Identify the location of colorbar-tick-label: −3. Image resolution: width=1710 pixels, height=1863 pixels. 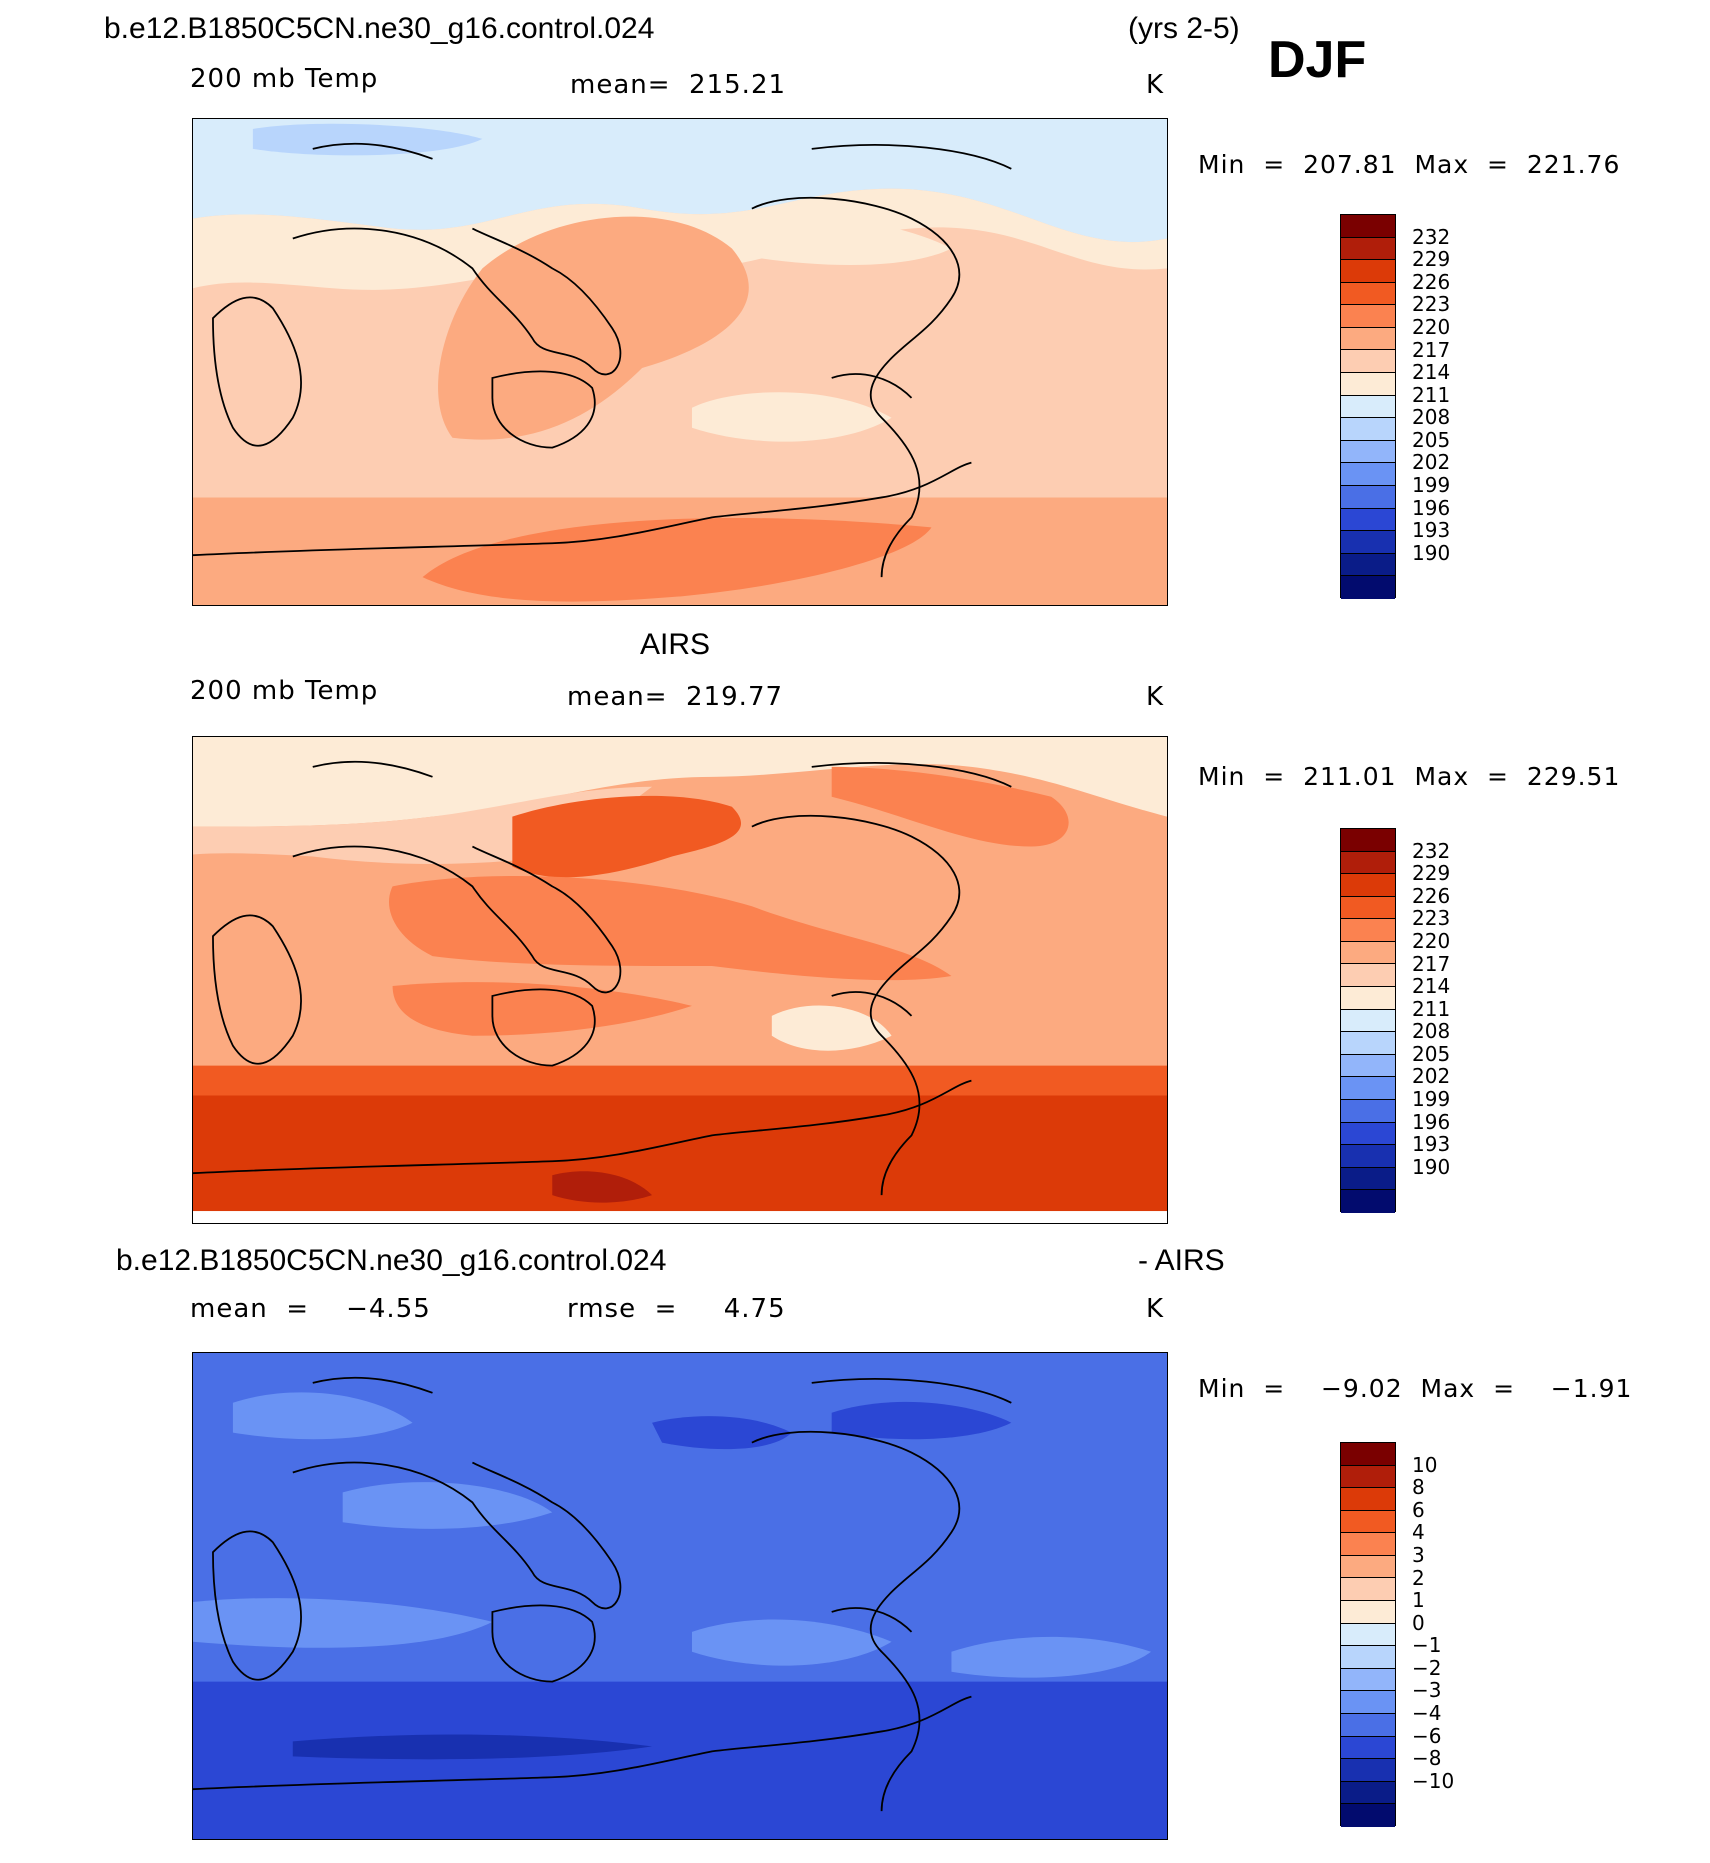
(1427, 1690).